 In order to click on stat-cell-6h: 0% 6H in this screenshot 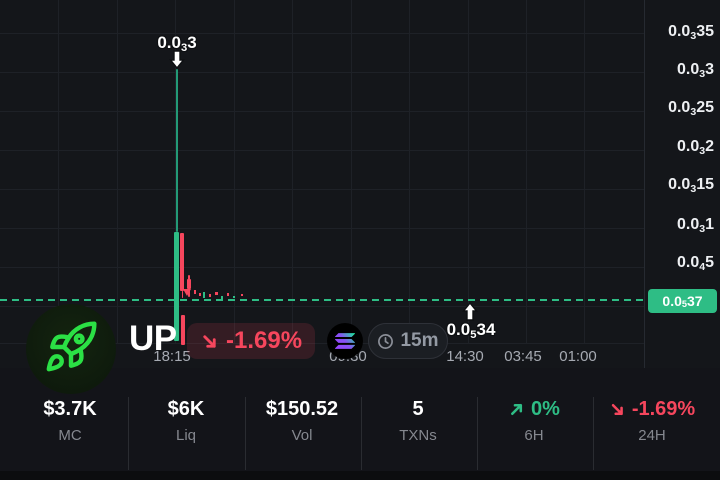, I will do `click(534, 421)`.